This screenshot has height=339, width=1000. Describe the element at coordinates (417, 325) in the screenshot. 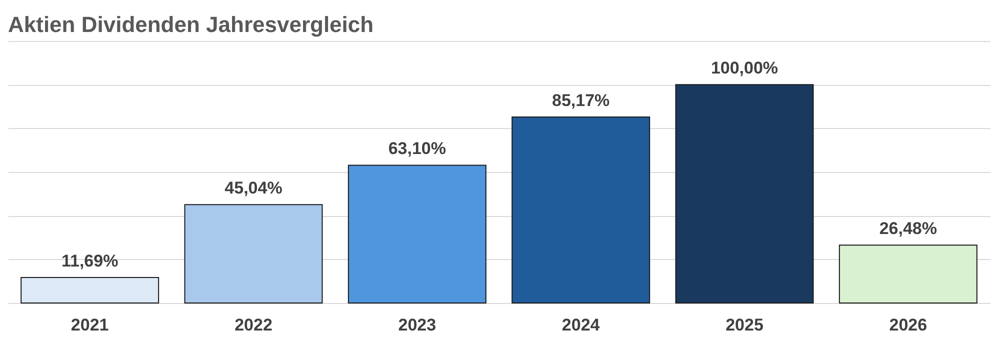

I see `x-tick-label: 2023` at that location.